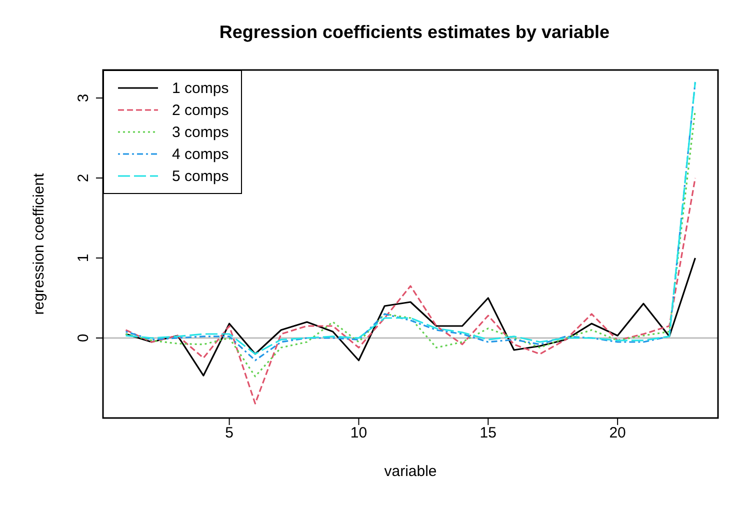 This screenshot has width=734, height=514. Describe the element at coordinates (200, 110) in the screenshot. I see `legend-label: 2 comps` at that location.